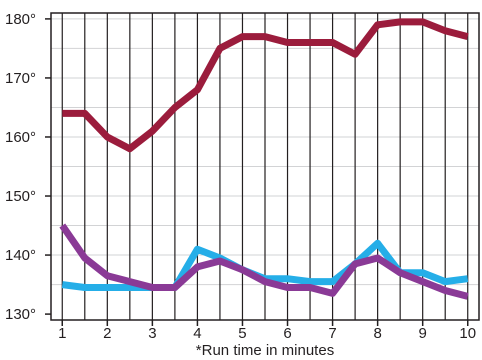  What do you see at coordinates (20, 78) in the screenshot?
I see `y-tick-label: 170°` at bounding box center [20, 78].